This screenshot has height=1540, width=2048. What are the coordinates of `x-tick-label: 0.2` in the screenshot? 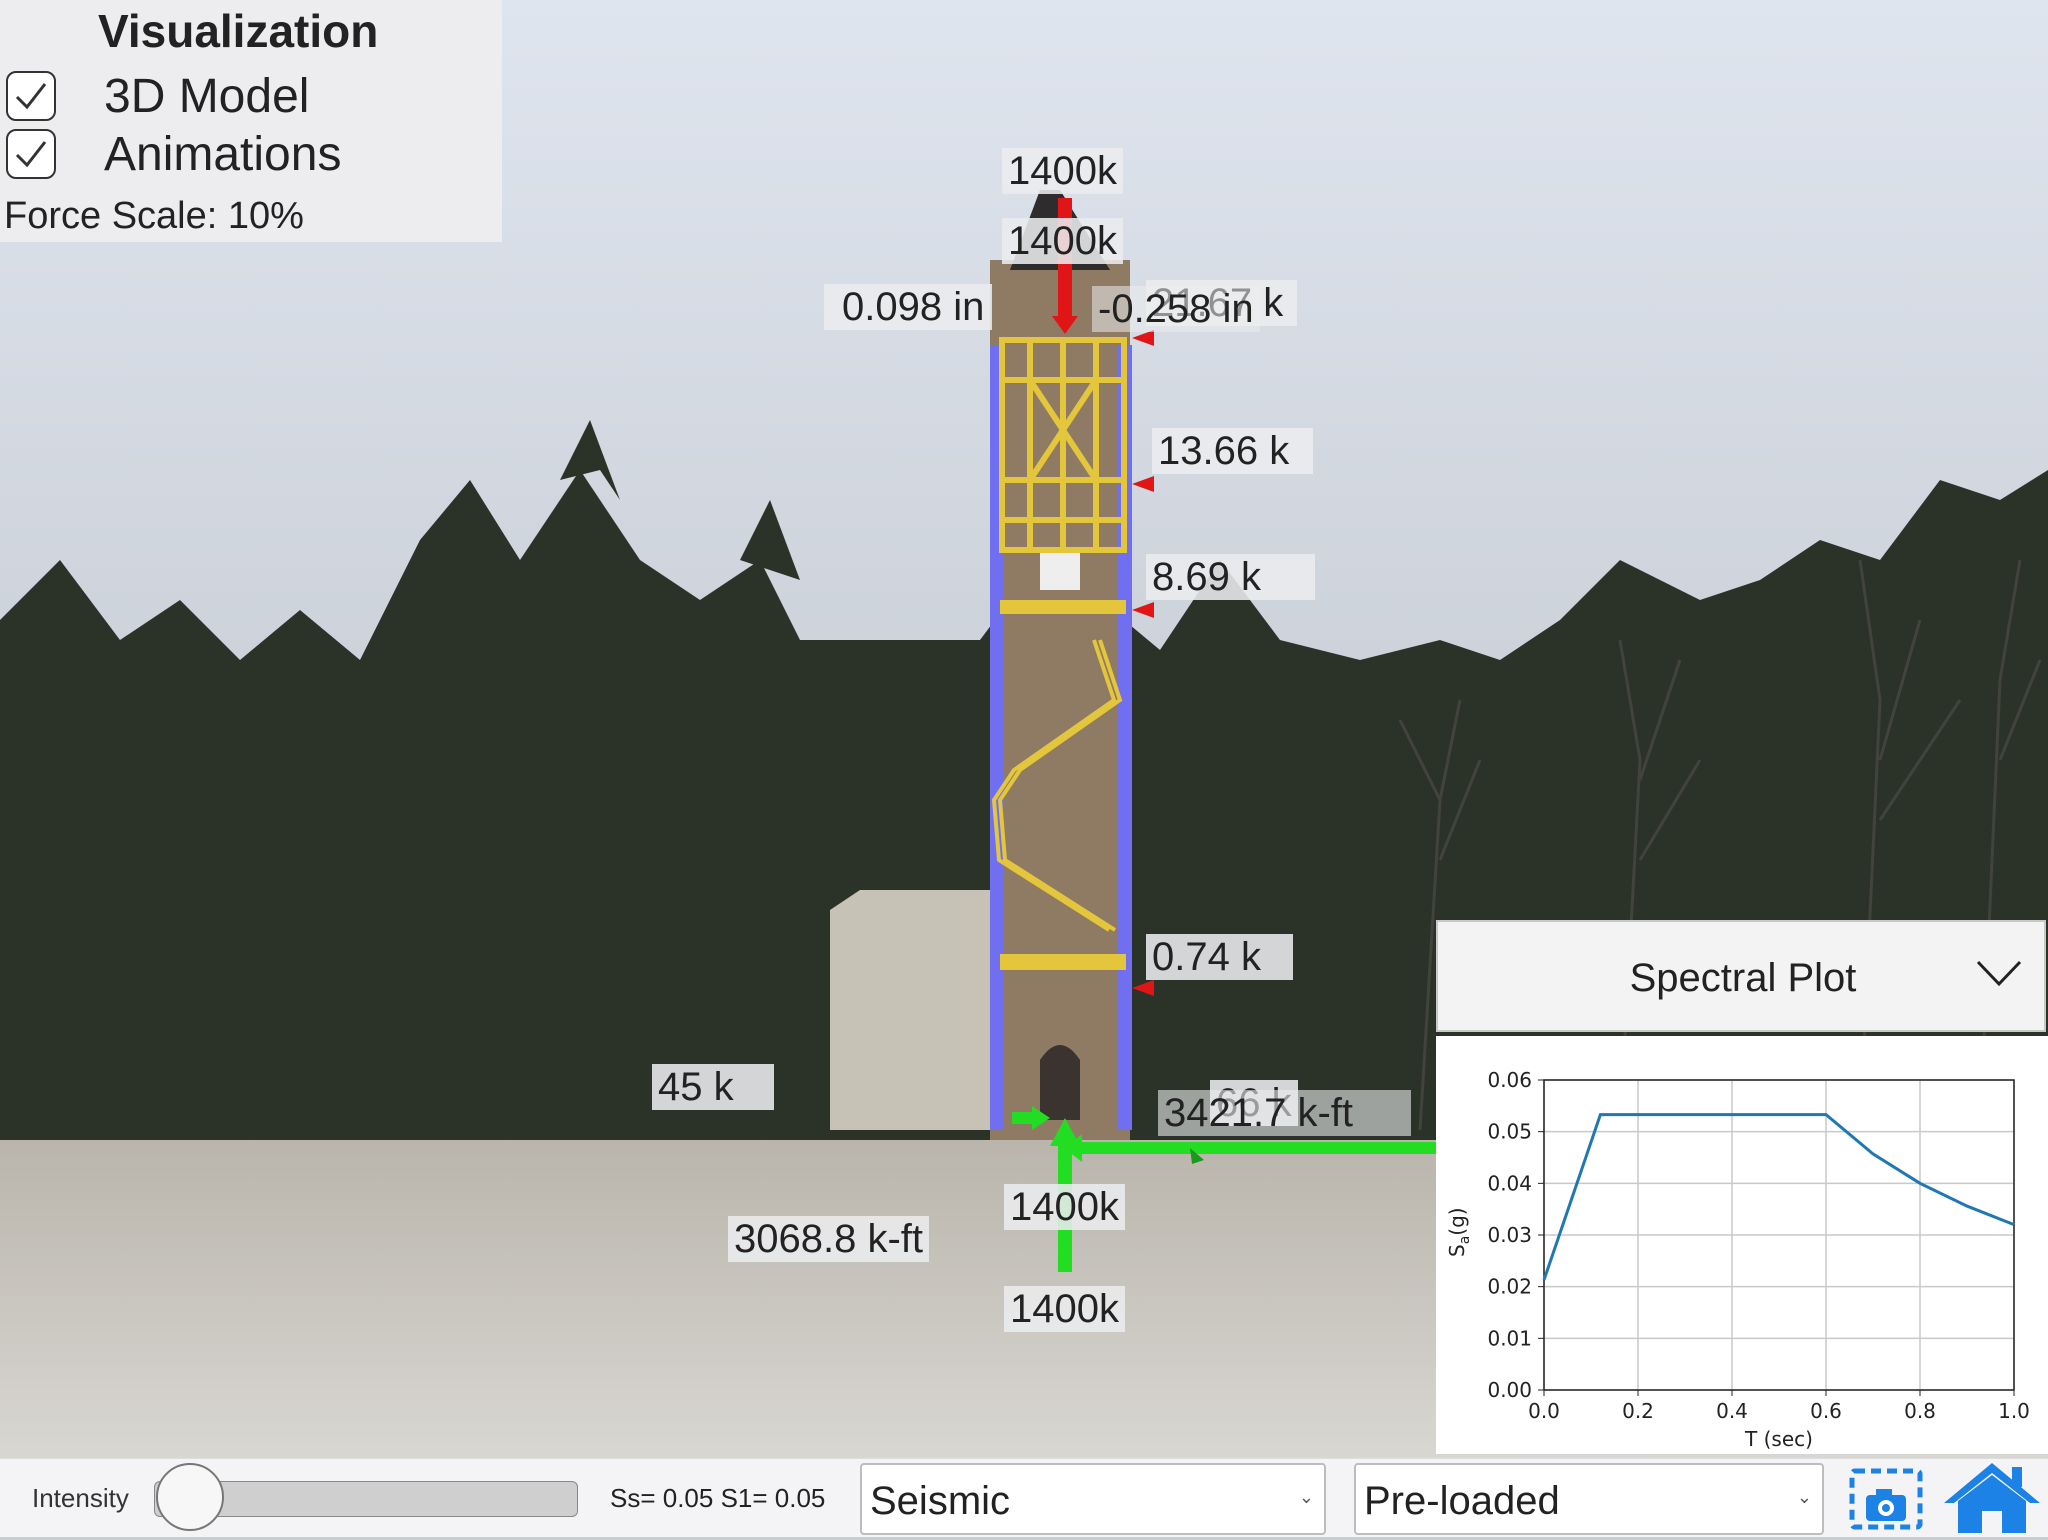 It's located at (1638, 1411).